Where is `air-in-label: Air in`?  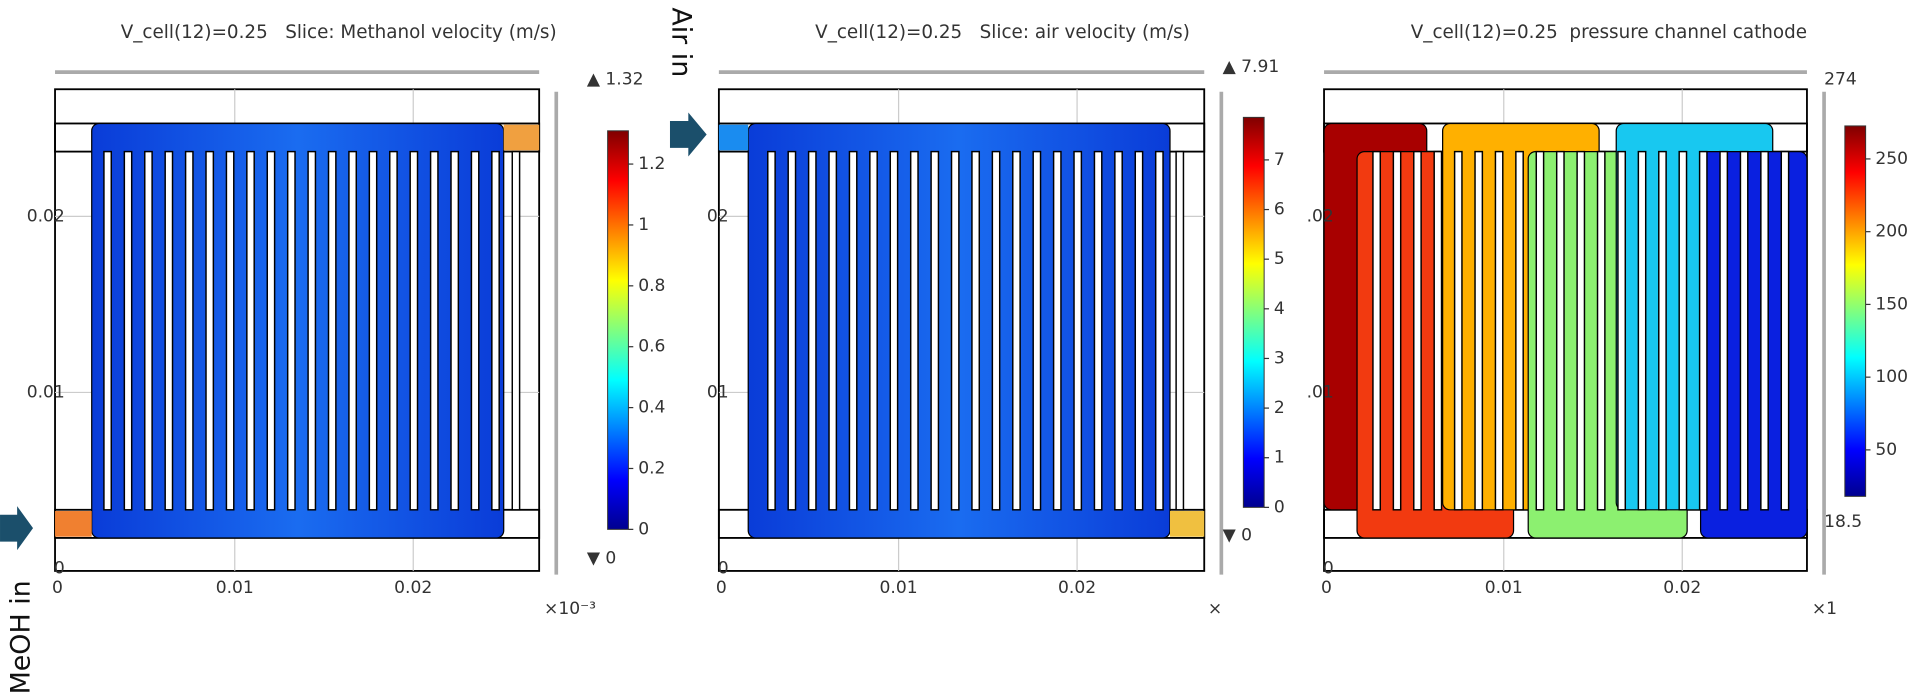
air-in-label: Air in is located at coordinates (680, 42).